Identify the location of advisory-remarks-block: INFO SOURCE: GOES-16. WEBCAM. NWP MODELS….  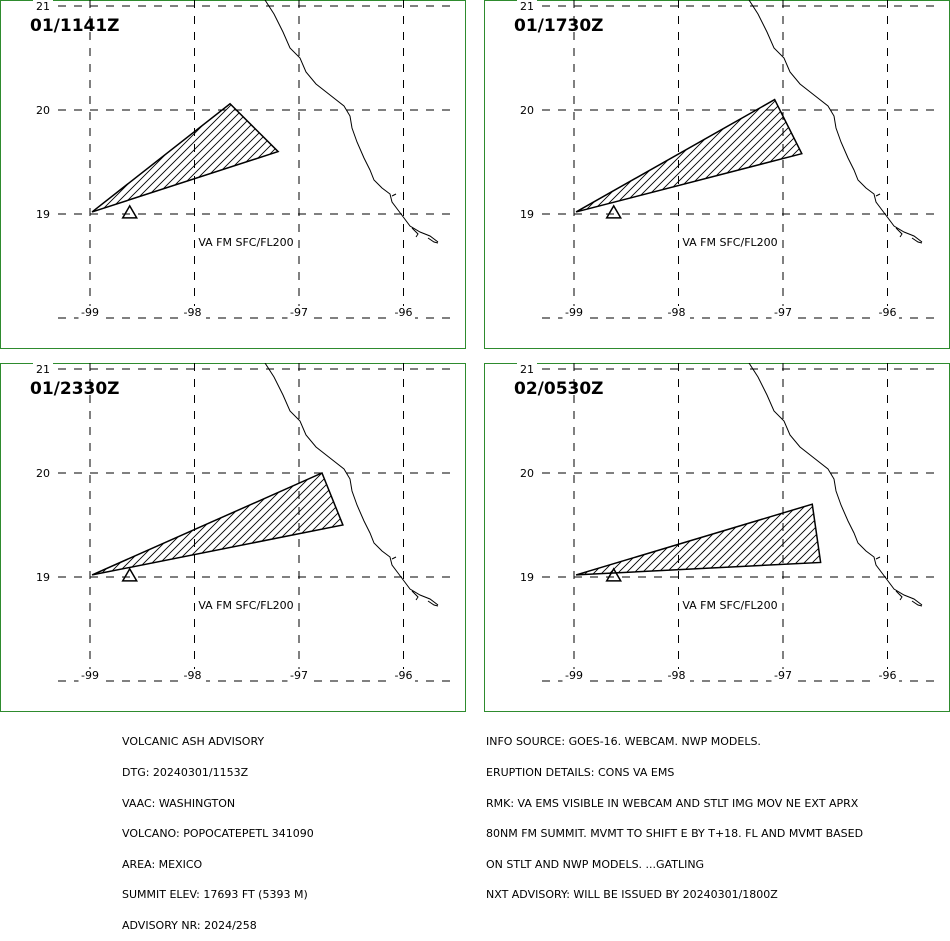
(674, 814).